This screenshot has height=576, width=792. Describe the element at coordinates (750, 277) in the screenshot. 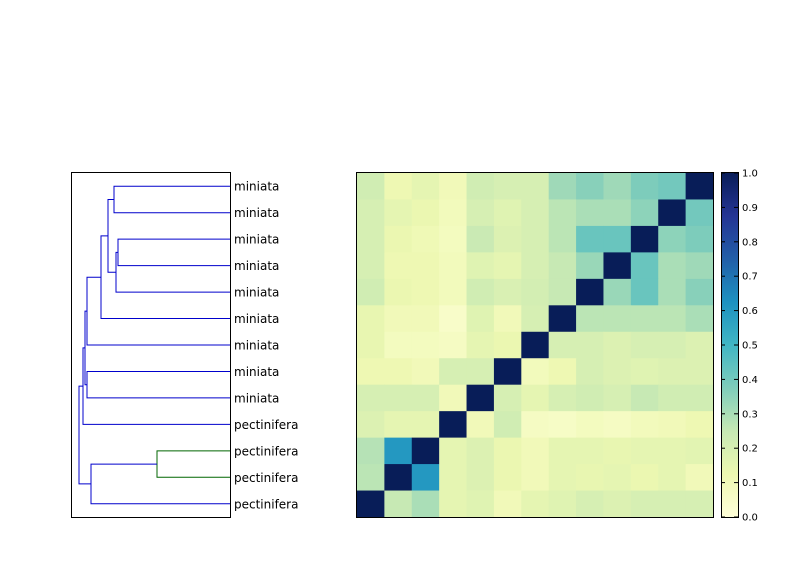

I see `colorbar-tick-label: 0.7` at that location.